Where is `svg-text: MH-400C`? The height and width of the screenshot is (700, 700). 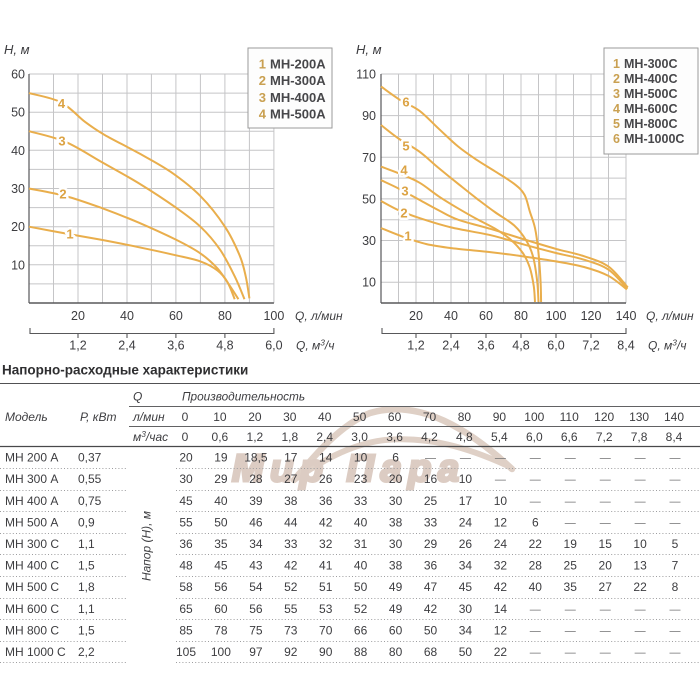
svg-text: MH-400C is located at coordinates (651, 79).